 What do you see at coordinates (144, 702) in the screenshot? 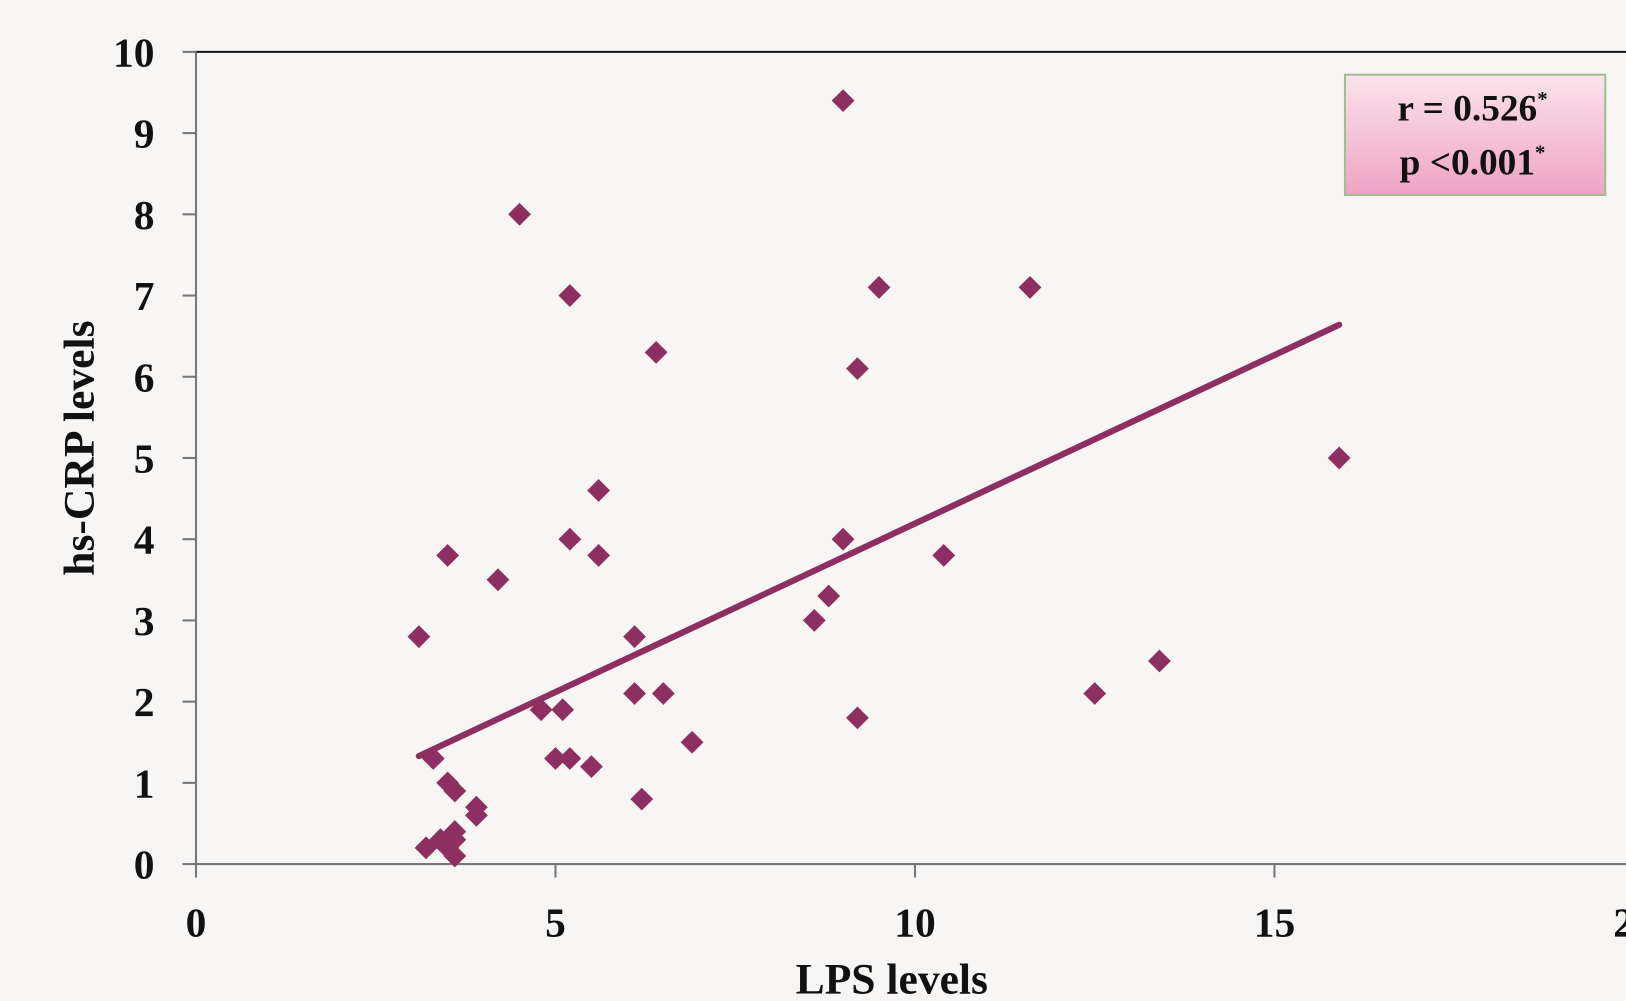
I see `y-tick-label: 2` at bounding box center [144, 702].